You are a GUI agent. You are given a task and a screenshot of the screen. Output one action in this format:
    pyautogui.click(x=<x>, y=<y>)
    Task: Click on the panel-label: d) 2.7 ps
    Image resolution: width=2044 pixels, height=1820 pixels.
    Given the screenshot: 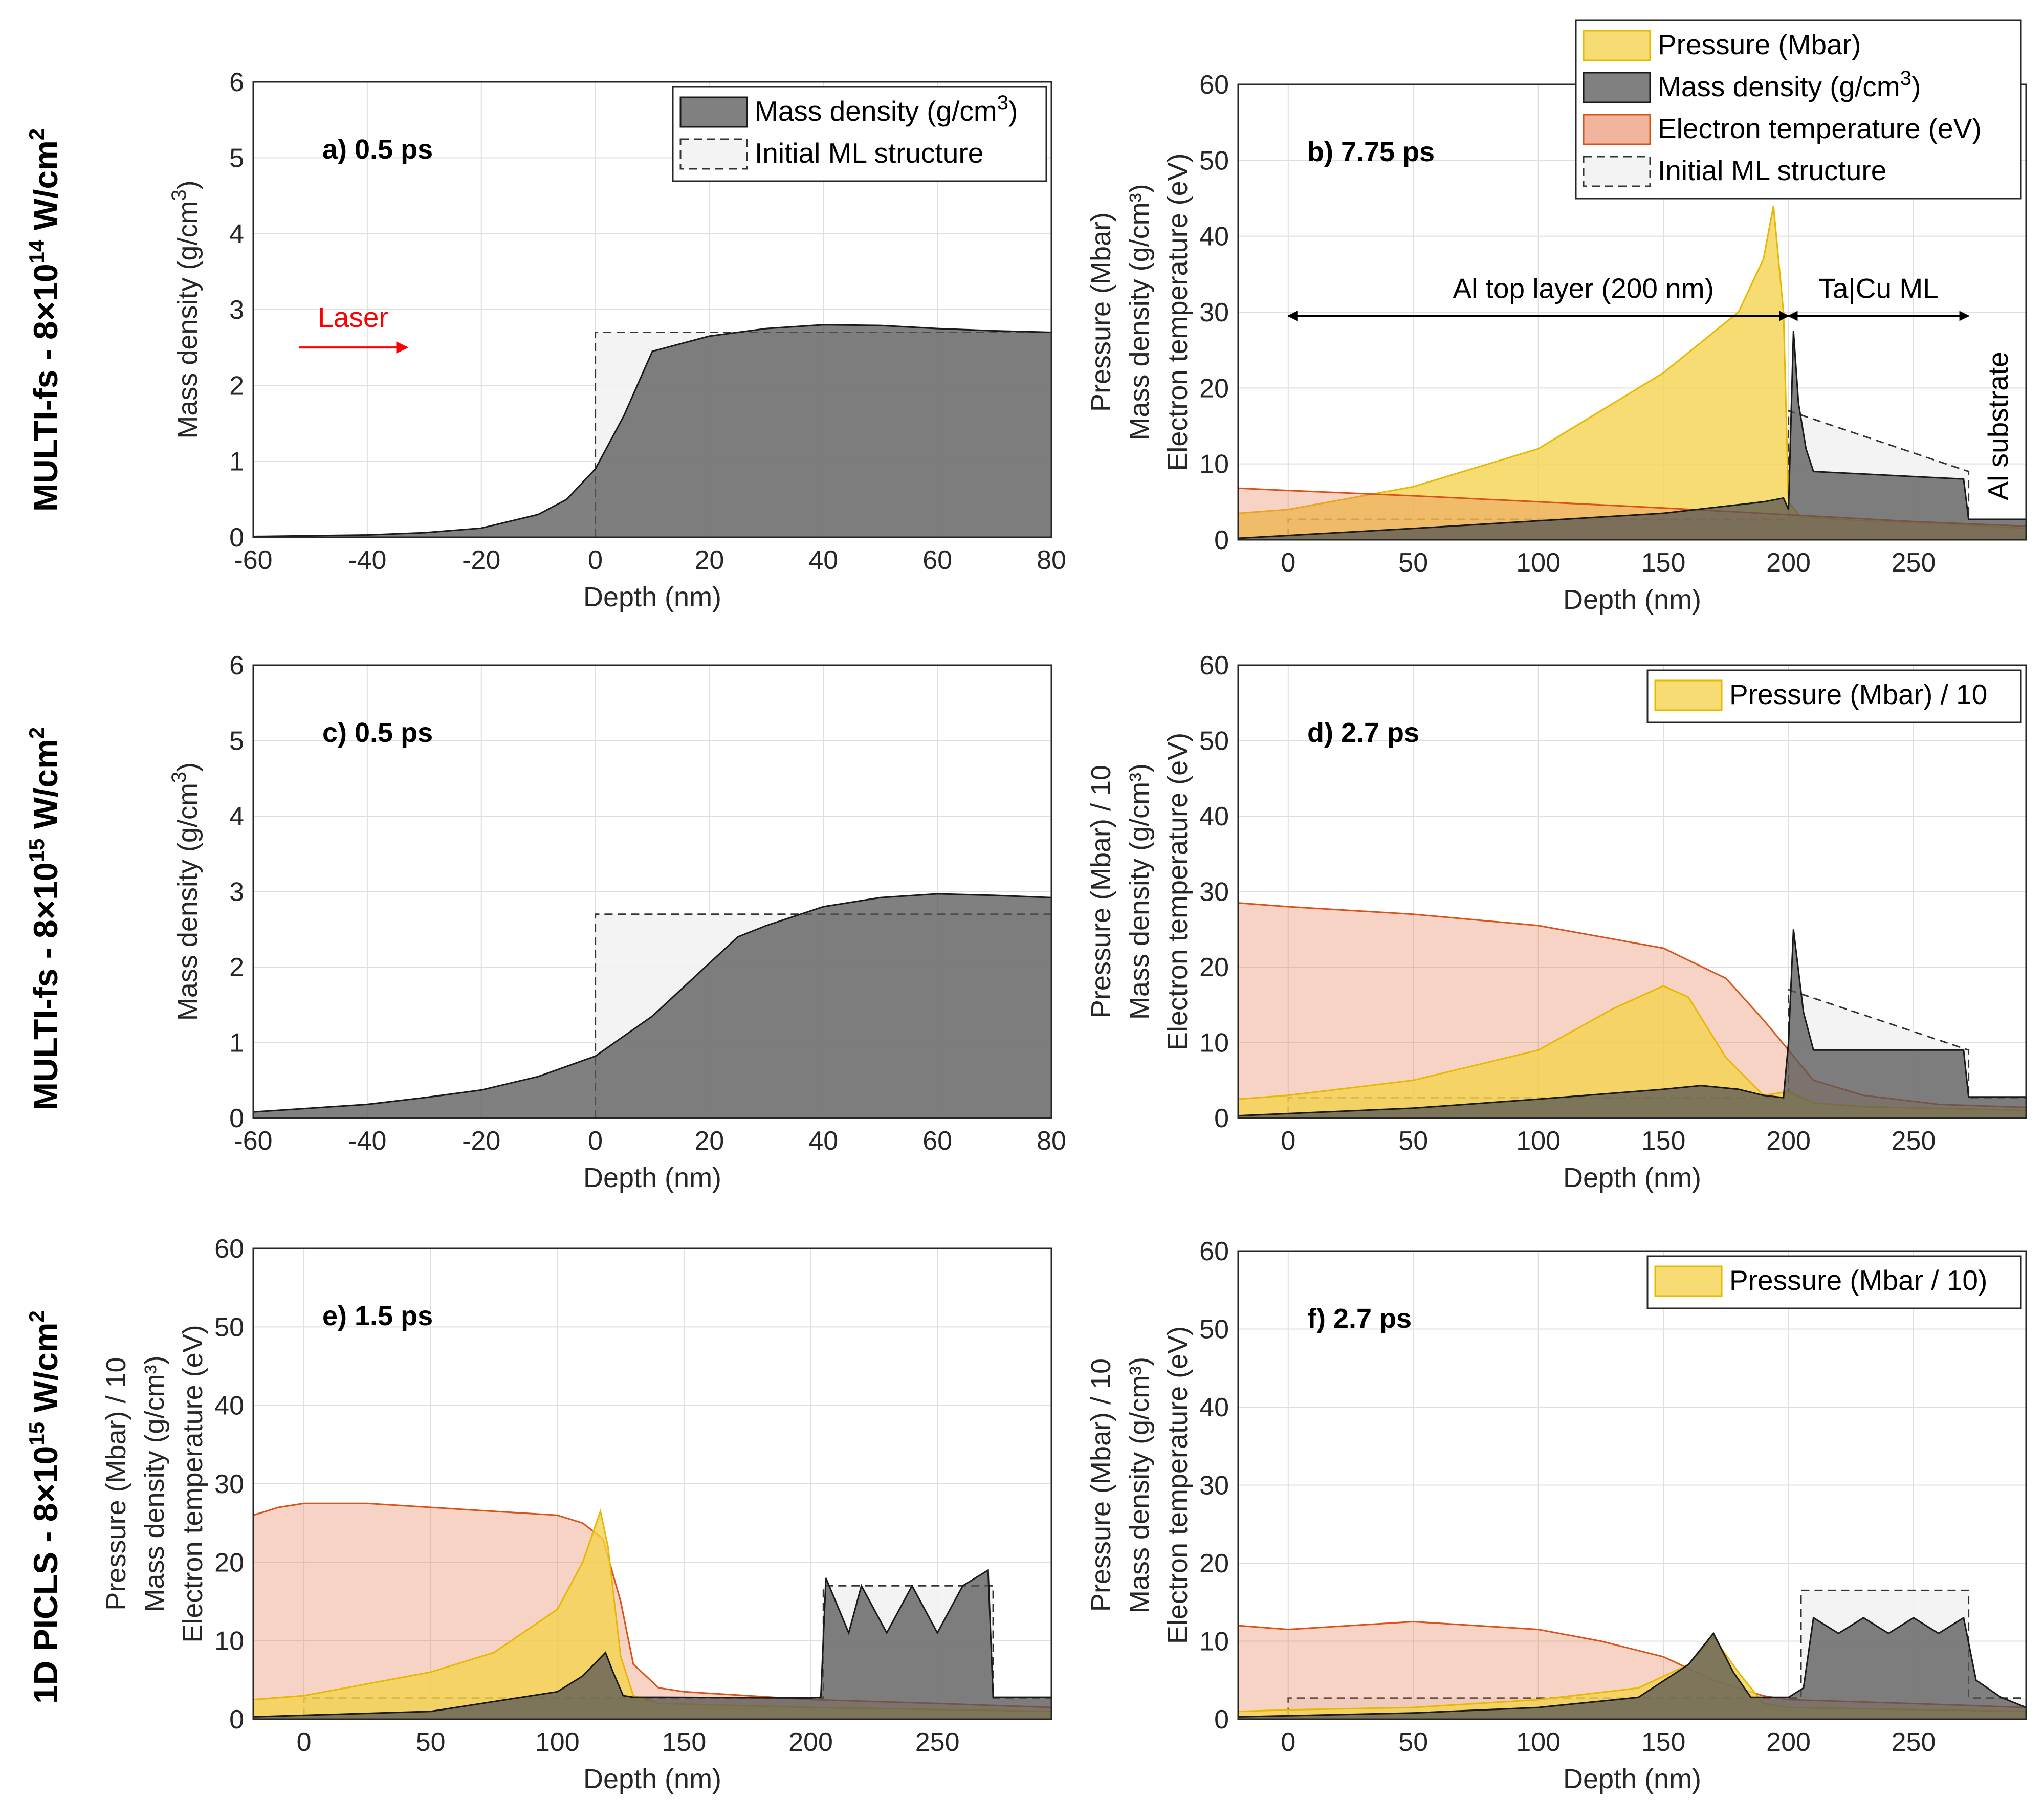 What is the action you would take?
    pyautogui.click(x=1363, y=732)
    